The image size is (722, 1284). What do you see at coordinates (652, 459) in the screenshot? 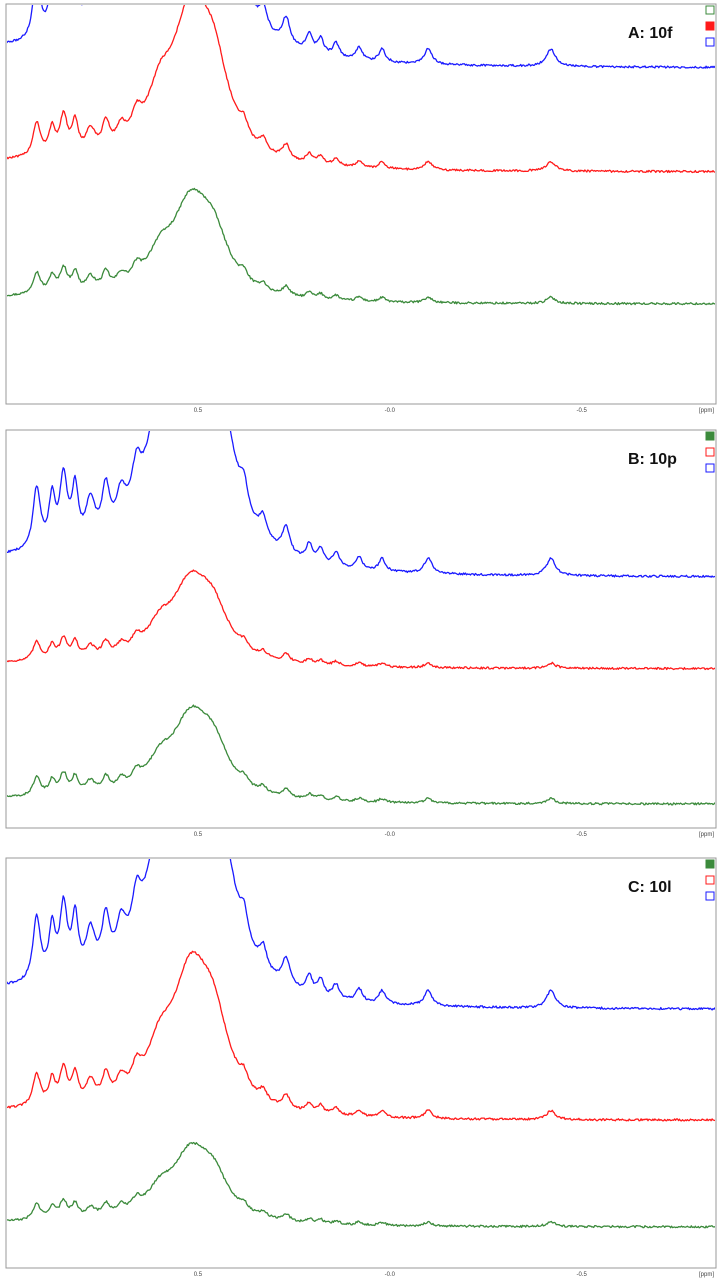
I see `panel-title: B: 10p` at bounding box center [652, 459].